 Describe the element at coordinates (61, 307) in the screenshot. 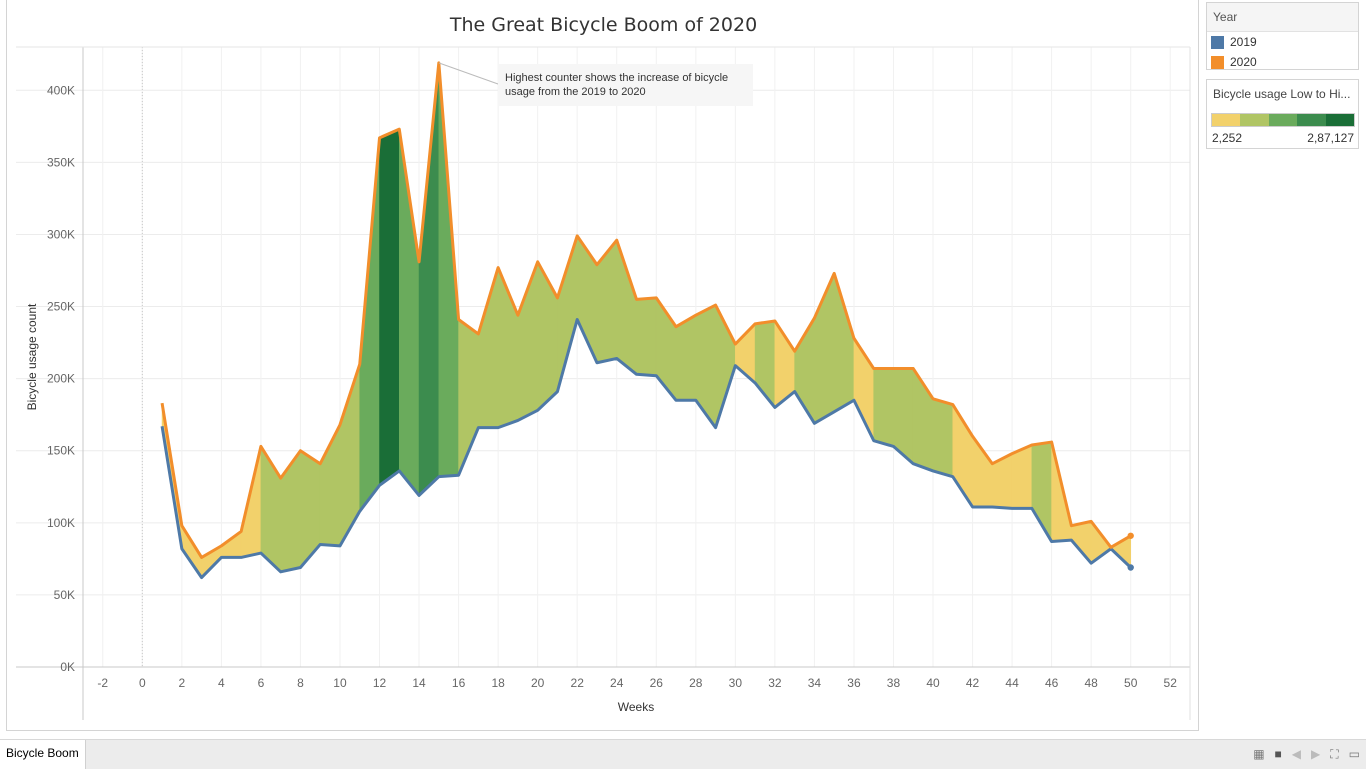

I see `y-tick-label: 250K` at that location.